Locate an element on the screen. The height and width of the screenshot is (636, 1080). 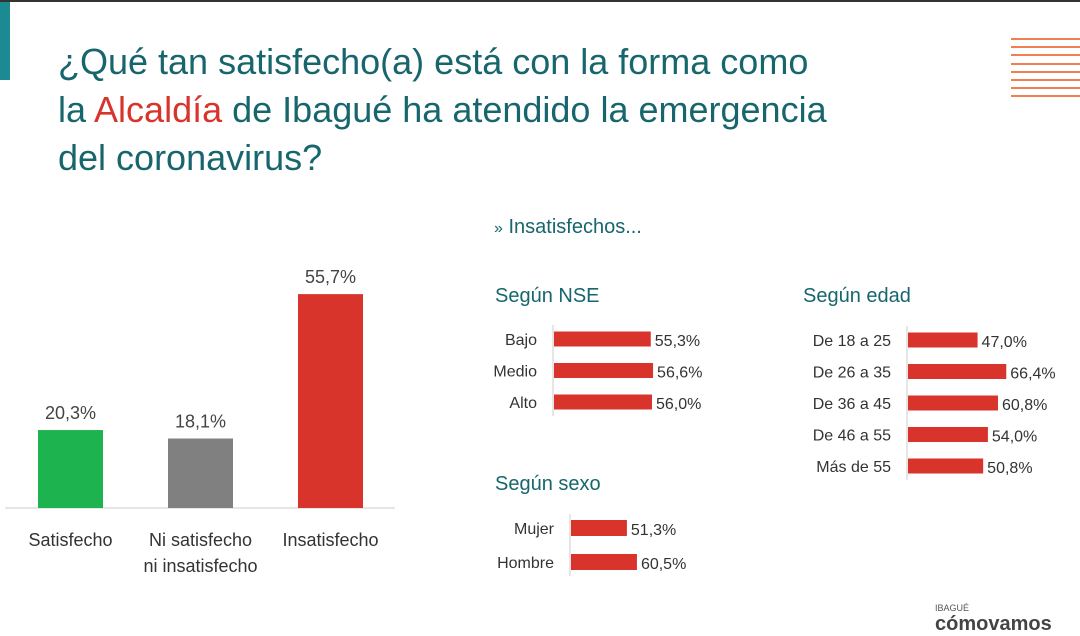
double-chevron-icon: » is located at coordinates (498, 228).